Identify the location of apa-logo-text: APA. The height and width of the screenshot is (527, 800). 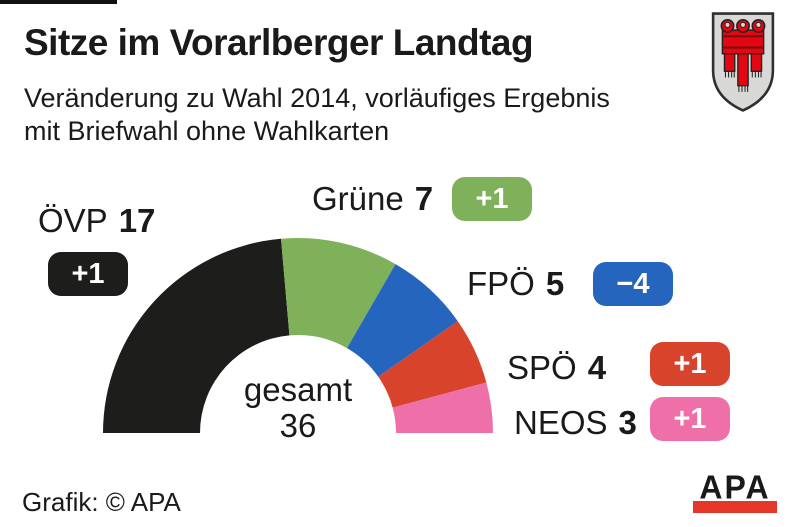
(735, 487).